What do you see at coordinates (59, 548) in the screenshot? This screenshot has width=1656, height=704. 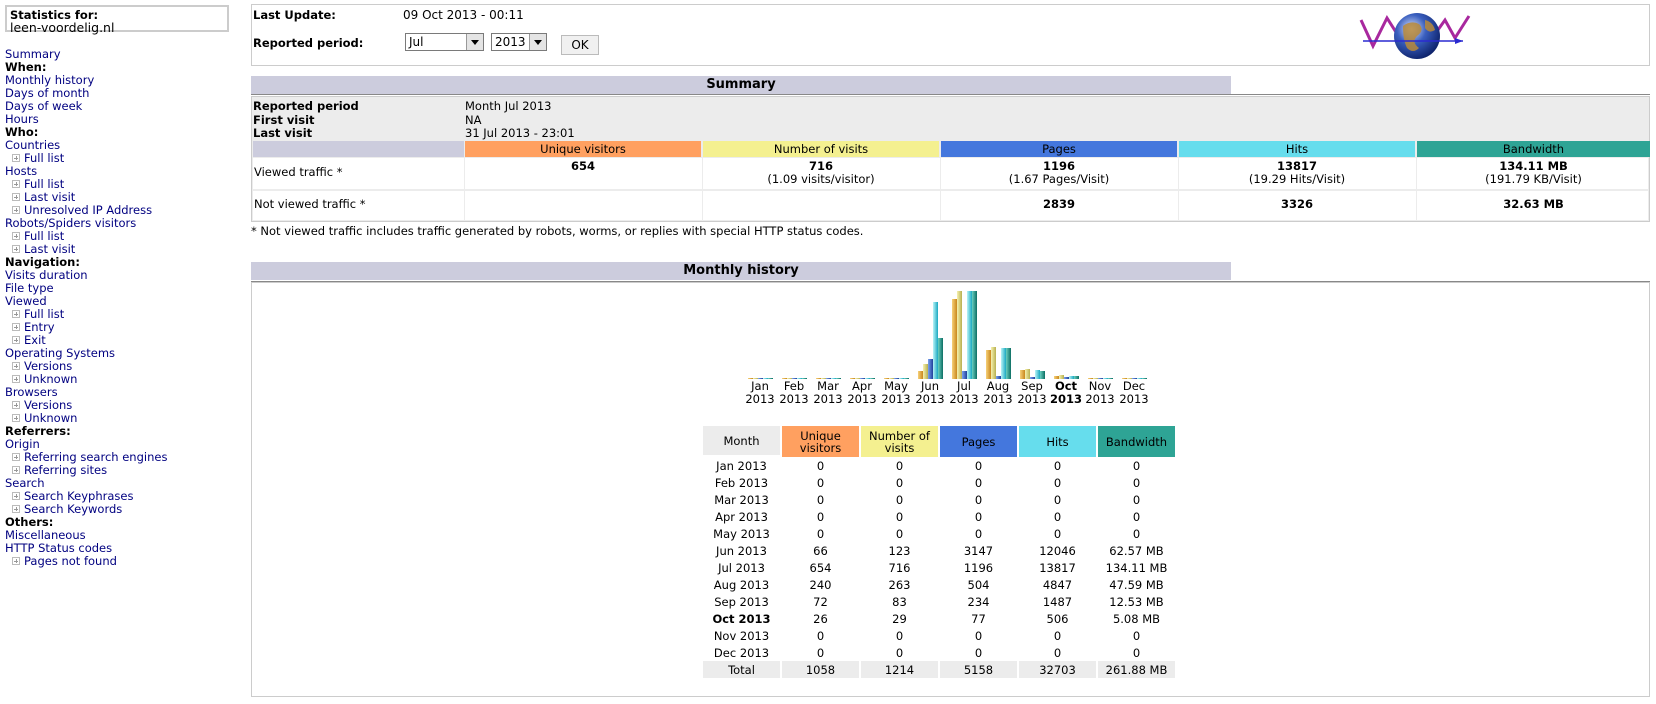 I see `menu-link-http-status-codes: HTTP Status codes` at bounding box center [59, 548].